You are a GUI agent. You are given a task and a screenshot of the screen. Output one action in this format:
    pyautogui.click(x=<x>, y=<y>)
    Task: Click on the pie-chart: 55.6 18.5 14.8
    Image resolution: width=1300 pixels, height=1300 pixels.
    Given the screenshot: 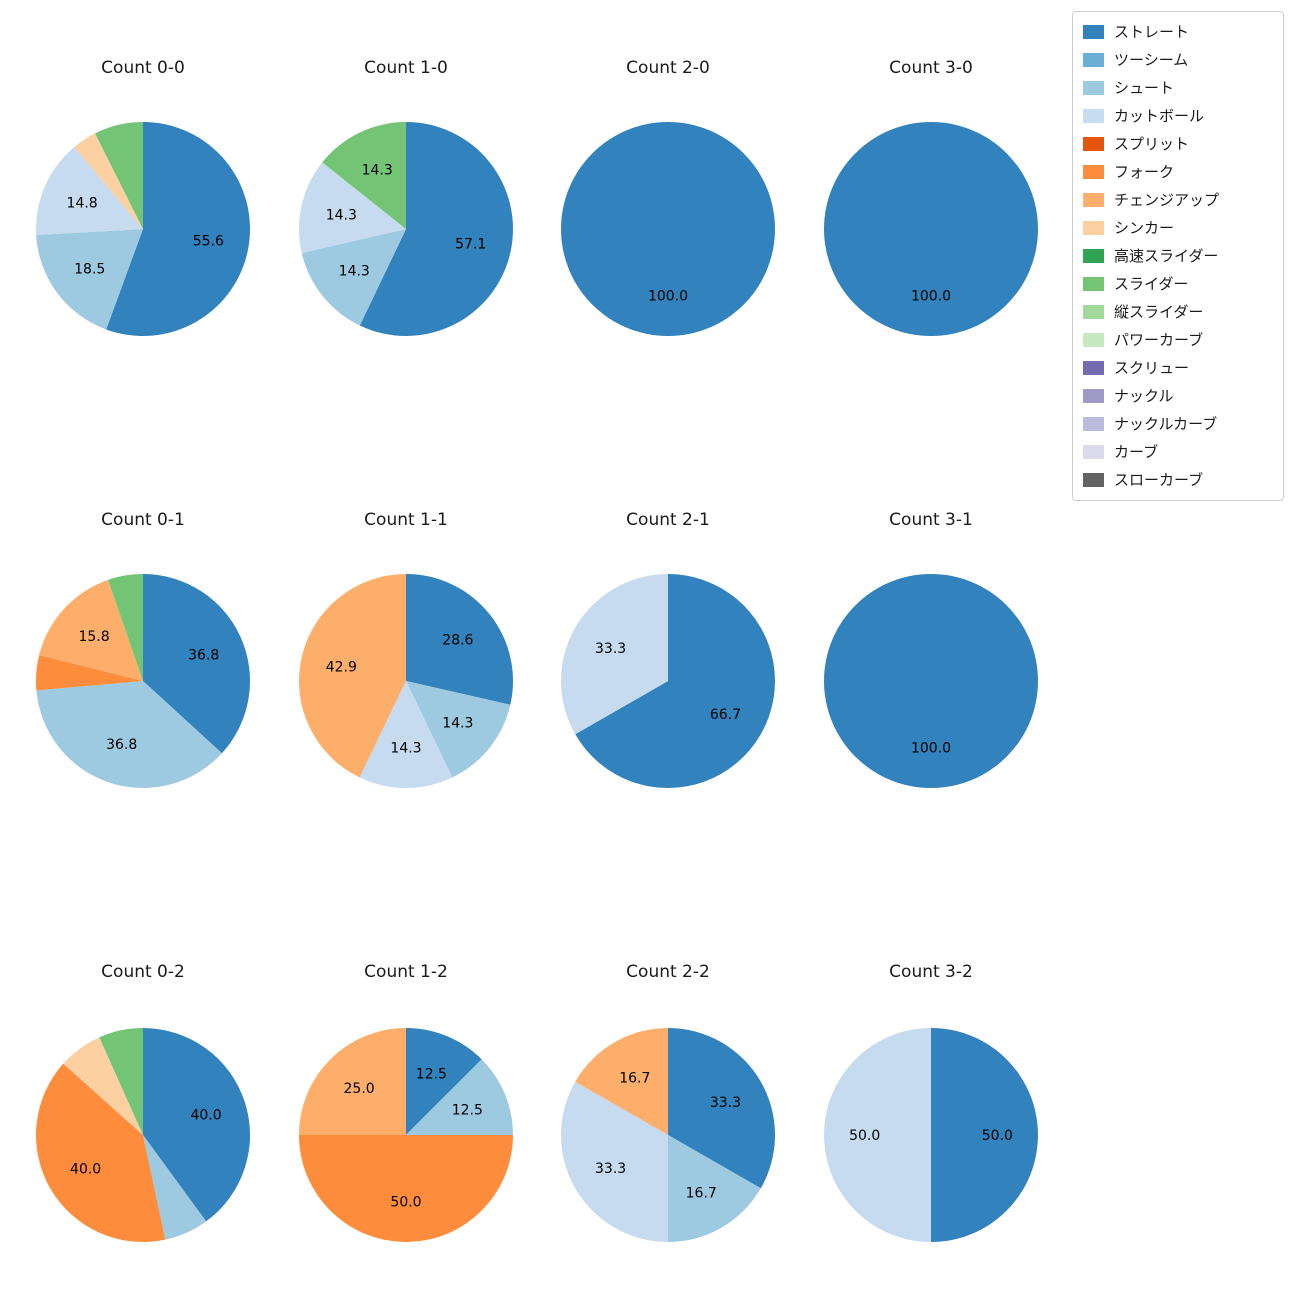 What is the action you would take?
    pyautogui.click(x=142, y=229)
    